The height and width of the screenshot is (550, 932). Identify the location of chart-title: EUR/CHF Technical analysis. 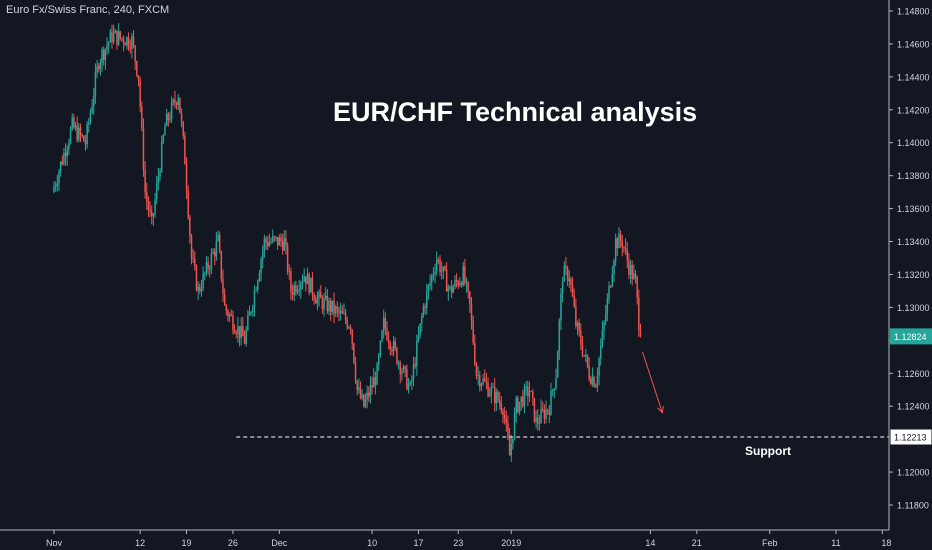
(515, 112).